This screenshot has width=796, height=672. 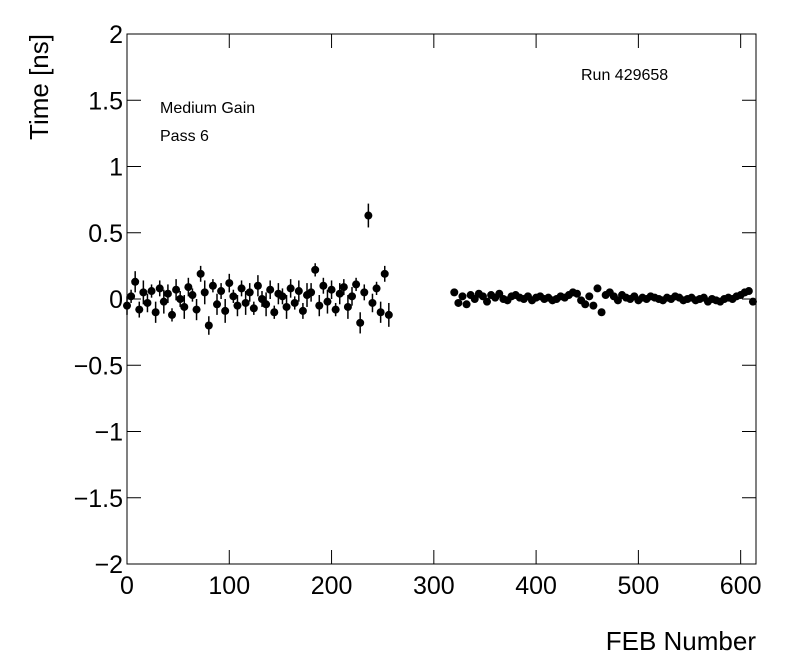 I want to click on x-tick-label: 200, so click(x=332, y=586).